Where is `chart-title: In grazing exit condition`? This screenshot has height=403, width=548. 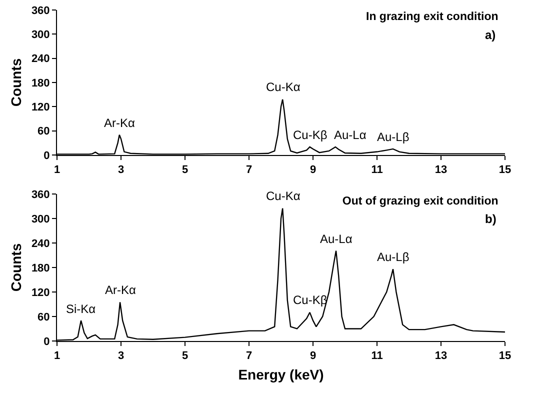 chart-title: In grazing exit condition is located at coordinates (432, 17).